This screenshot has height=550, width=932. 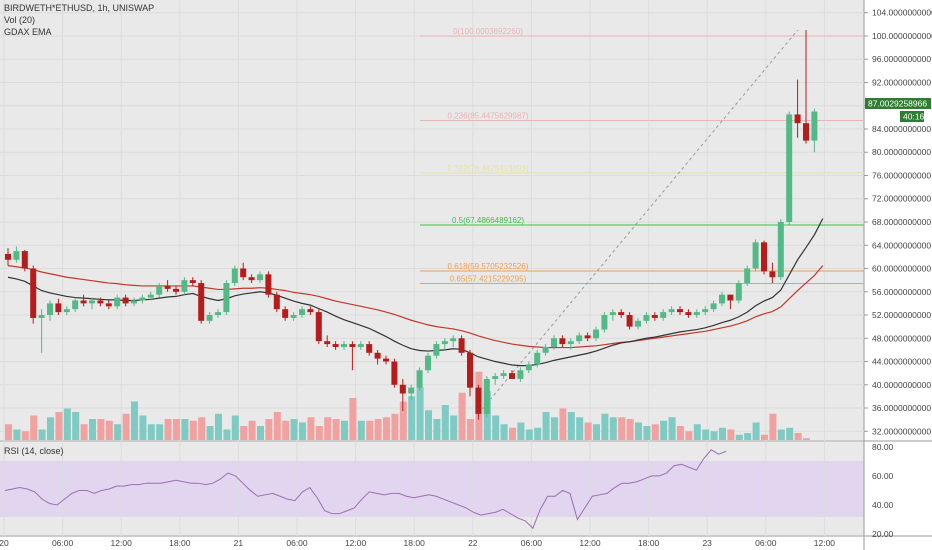 What do you see at coordinates (883, 490) in the screenshot?
I see `rsi-axis: 80.00 60.00 40.00 20.00` at bounding box center [883, 490].